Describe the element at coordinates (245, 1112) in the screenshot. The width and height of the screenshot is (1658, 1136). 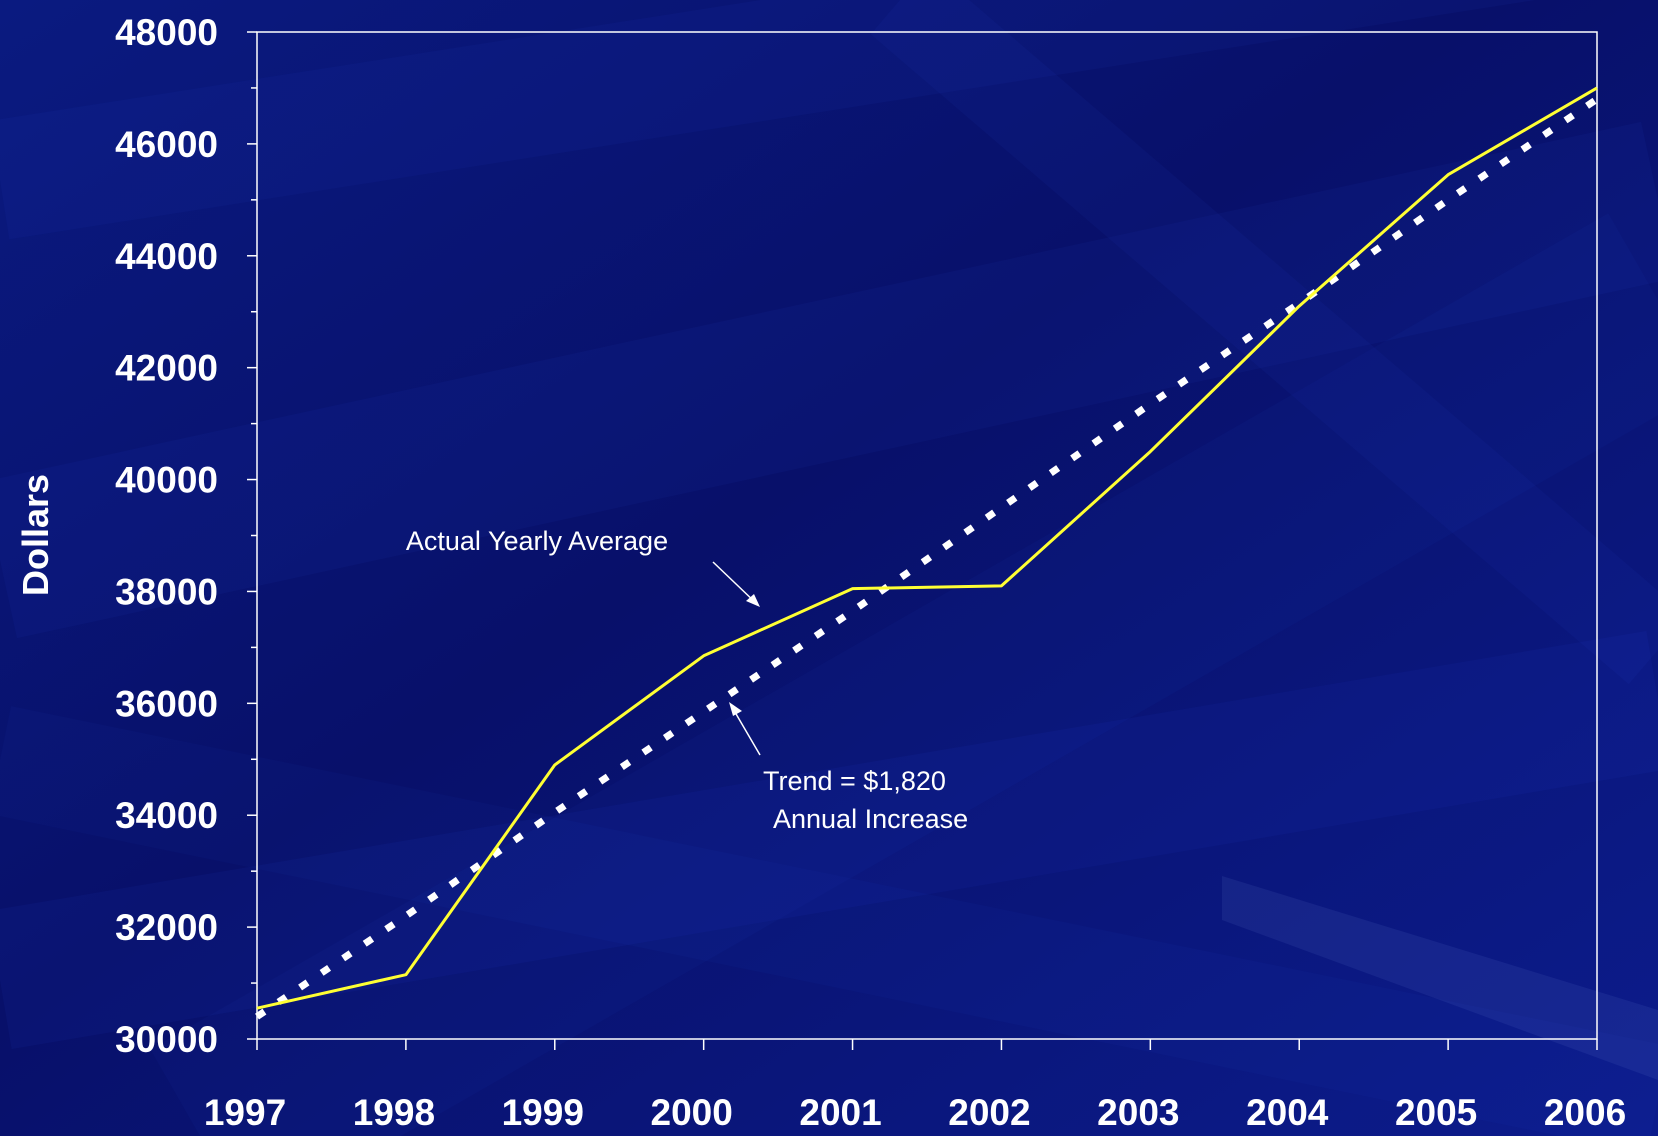
I see `x-tick-label: 1997` at that location.